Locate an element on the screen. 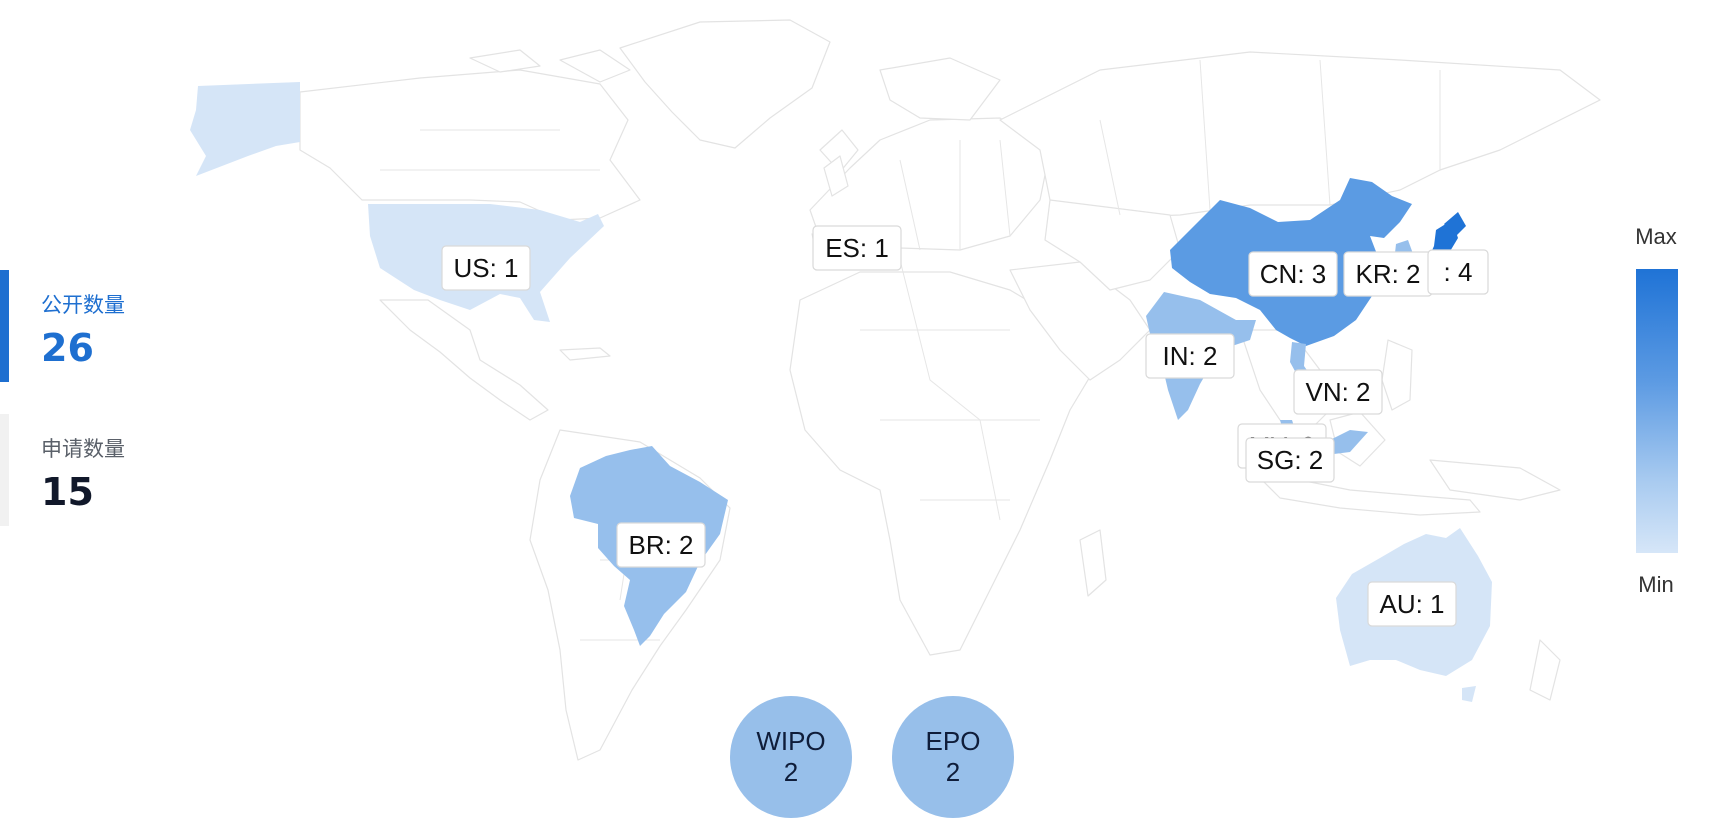  stat-applications-tab: 申请数量 15 is located at coordinates (120, 470).